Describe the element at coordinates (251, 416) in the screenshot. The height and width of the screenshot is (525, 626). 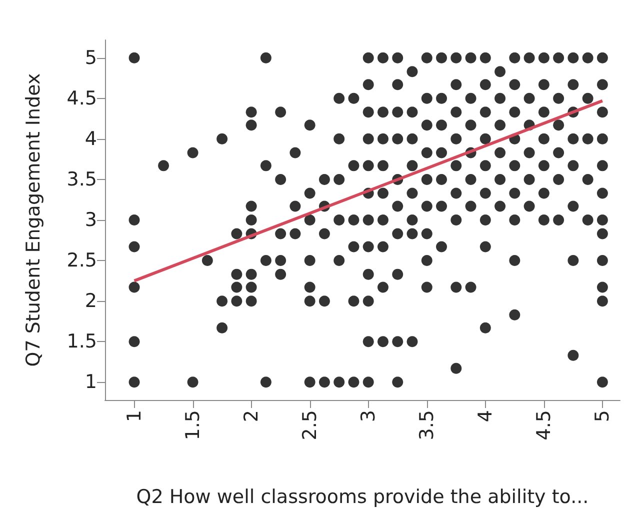
I see `x-tick-label: 2` at that location.